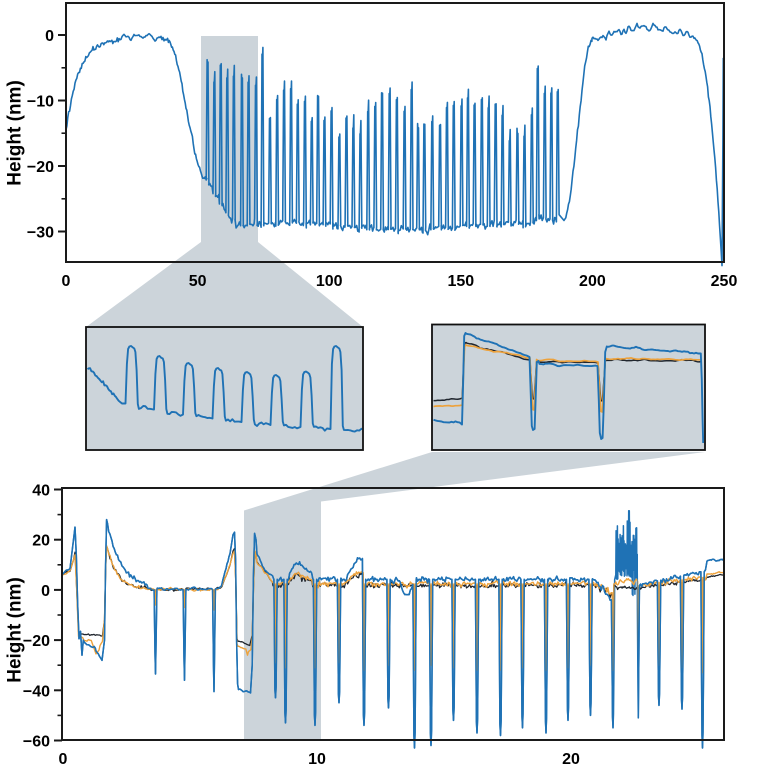 The height and width of the screenshot is (774, 757). Describe the element at coordinates (36, 742) in the screenshot. I see `svg-text: −60` at that location.